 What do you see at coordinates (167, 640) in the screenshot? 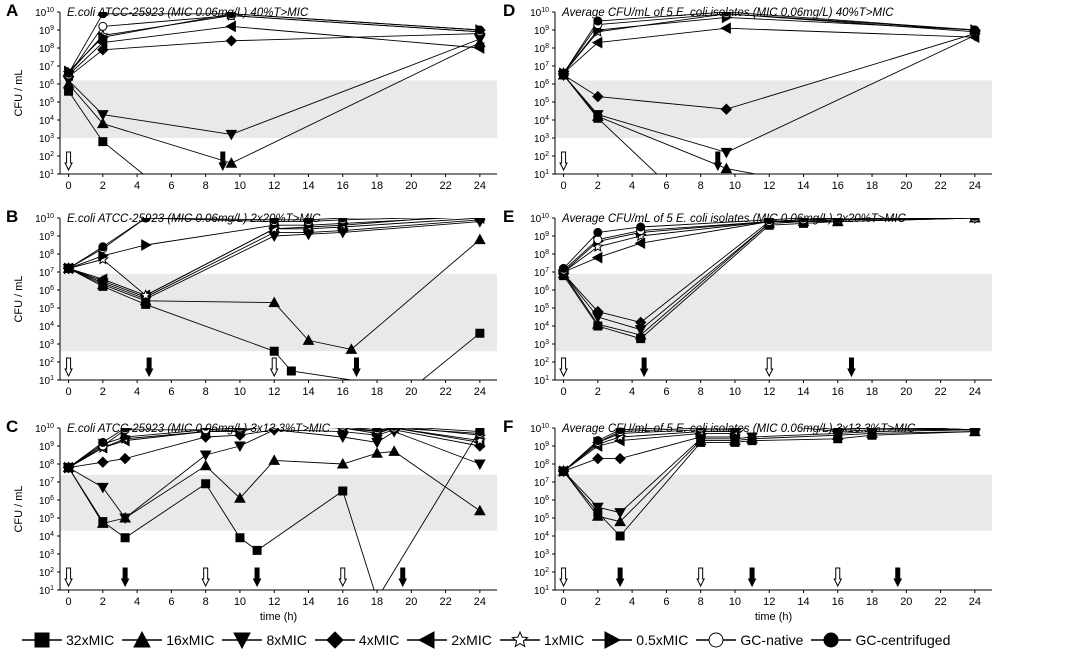
I see `legend-item: 16xMIC` at bounding box center [167, 640].